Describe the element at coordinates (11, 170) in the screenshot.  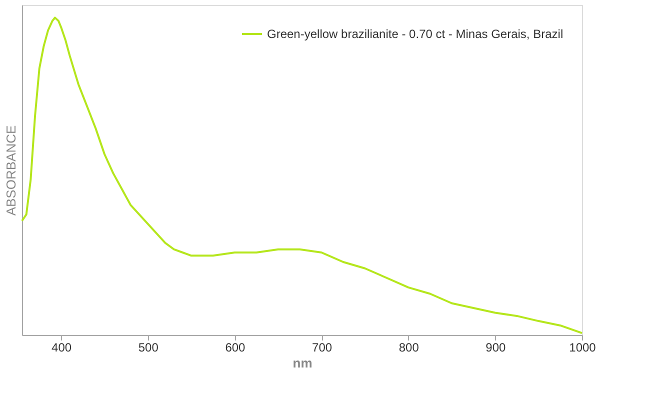
I see `y-axis-title: ABSORBANCE` at that location.